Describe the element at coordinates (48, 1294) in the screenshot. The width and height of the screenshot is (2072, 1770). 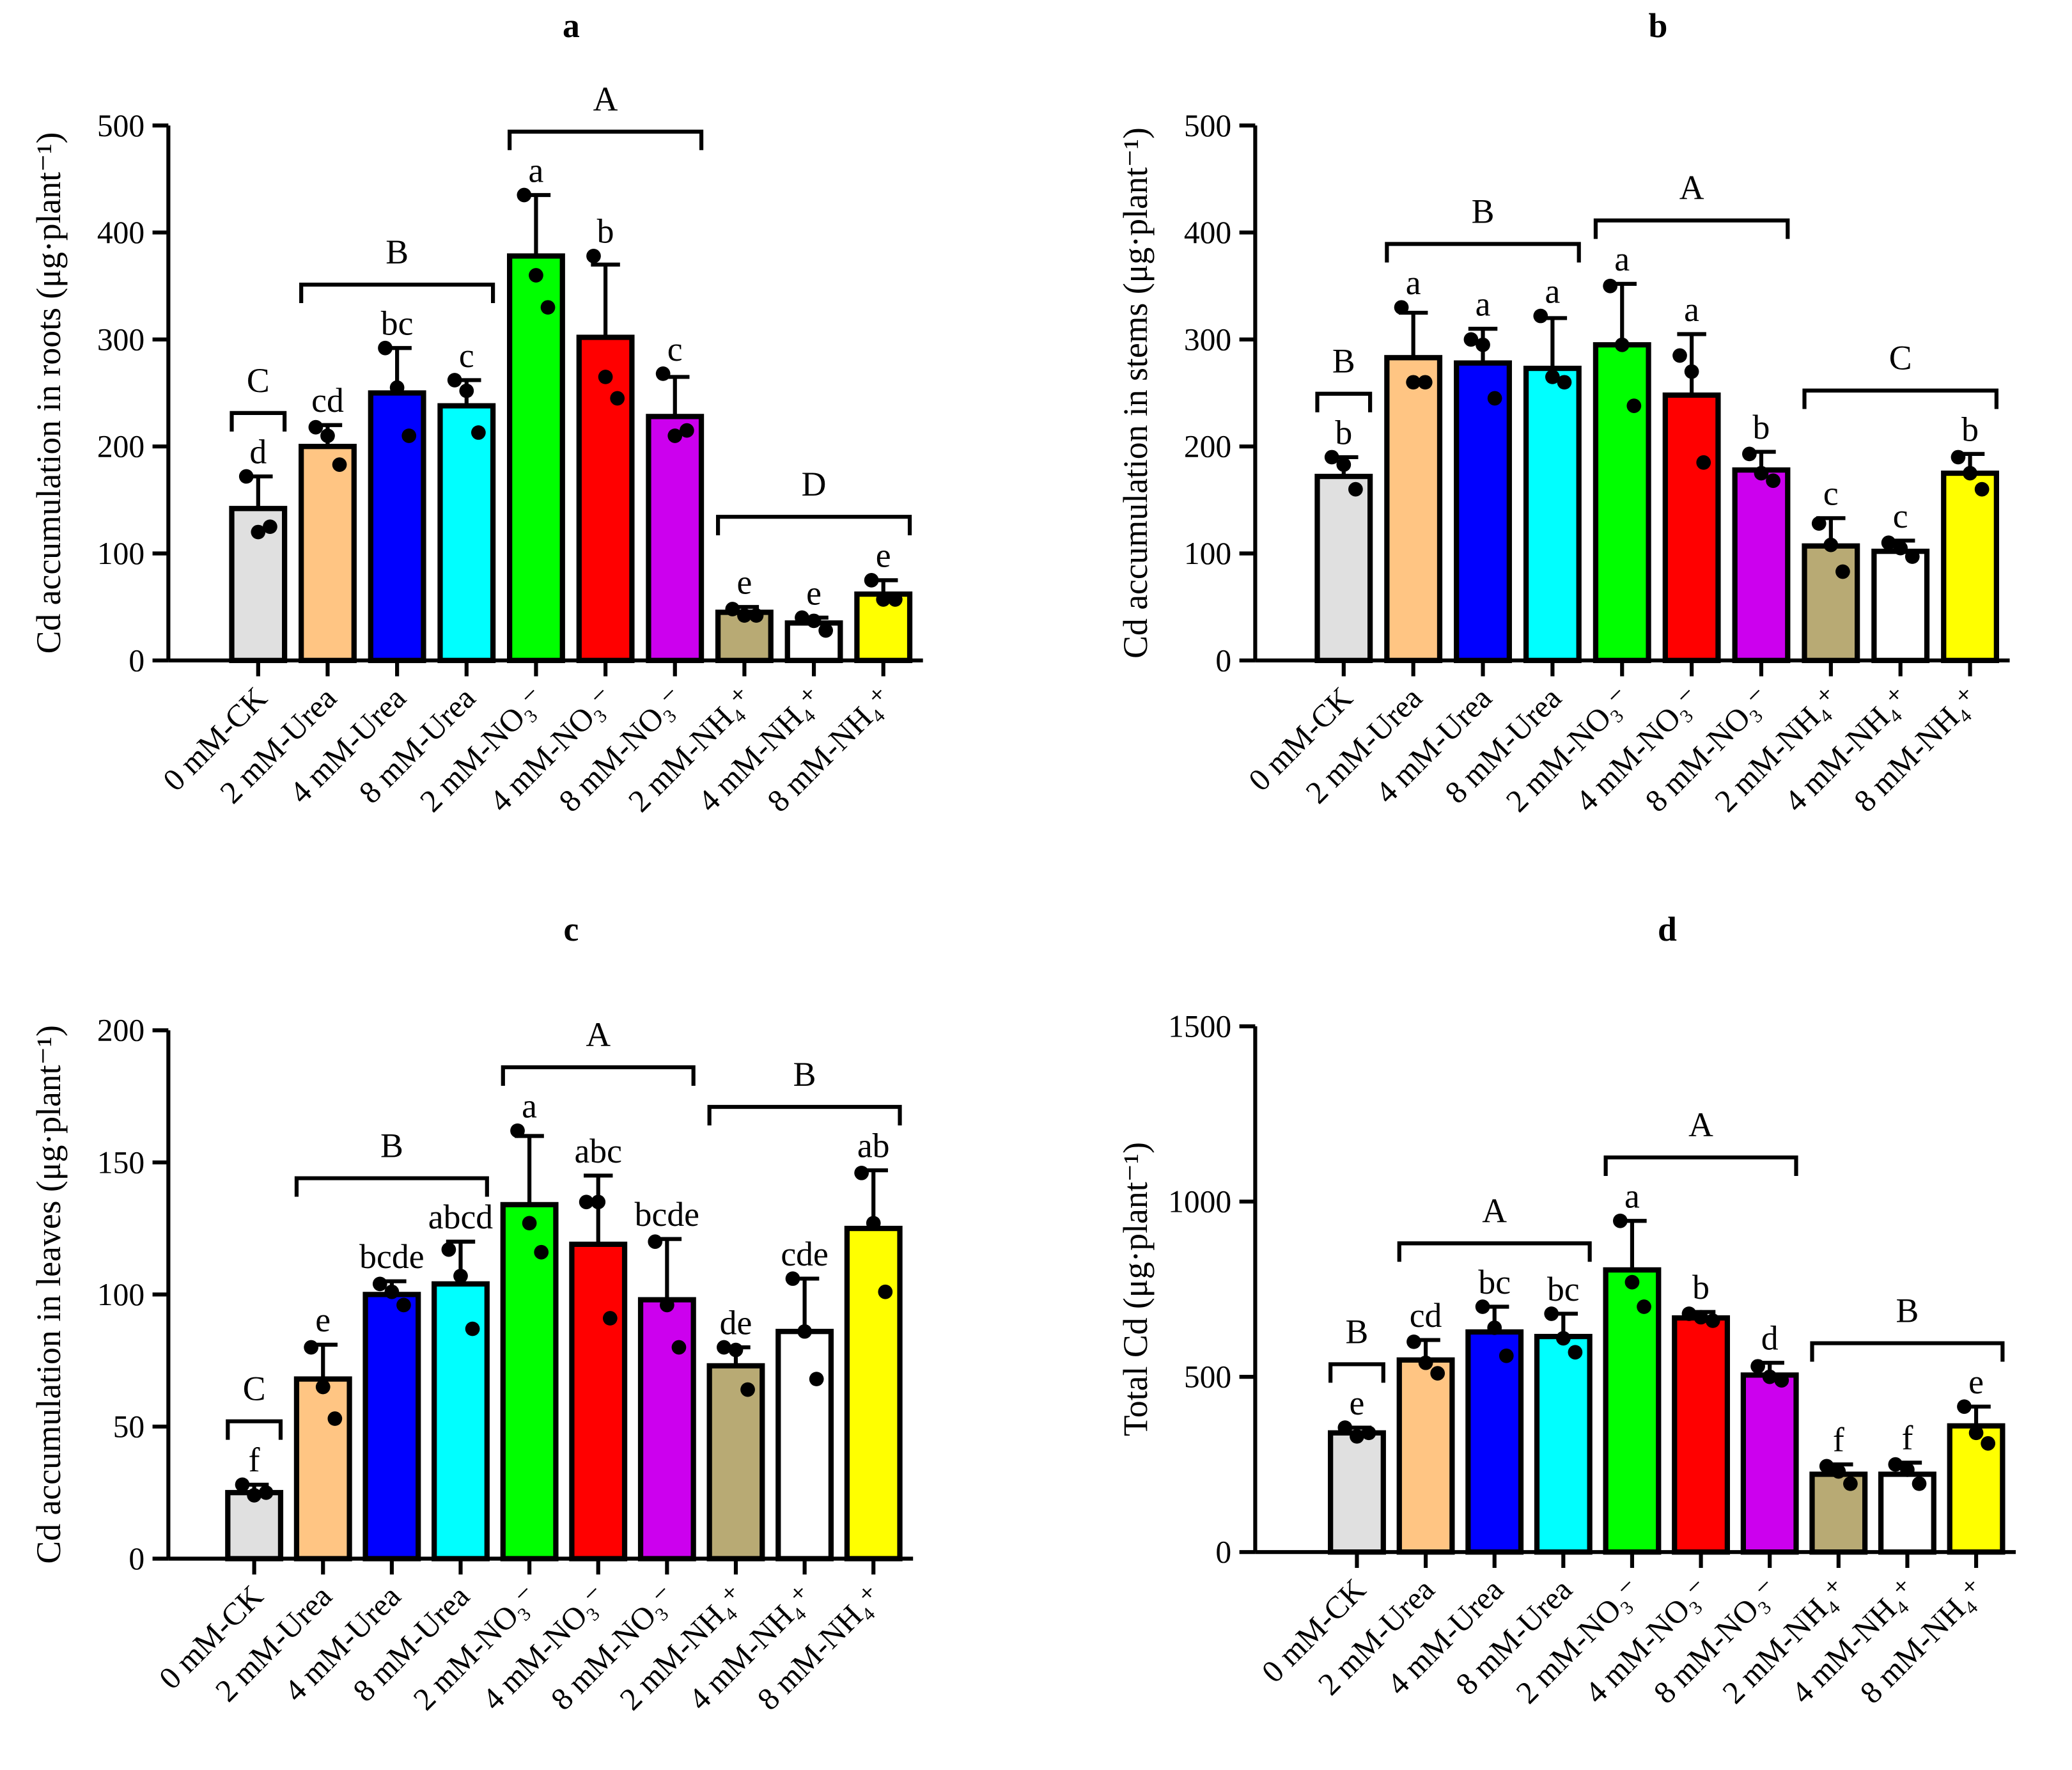
I see `y-axis-label: Cd accumulation in leaves (μg·plant⁻¹)` at that location.